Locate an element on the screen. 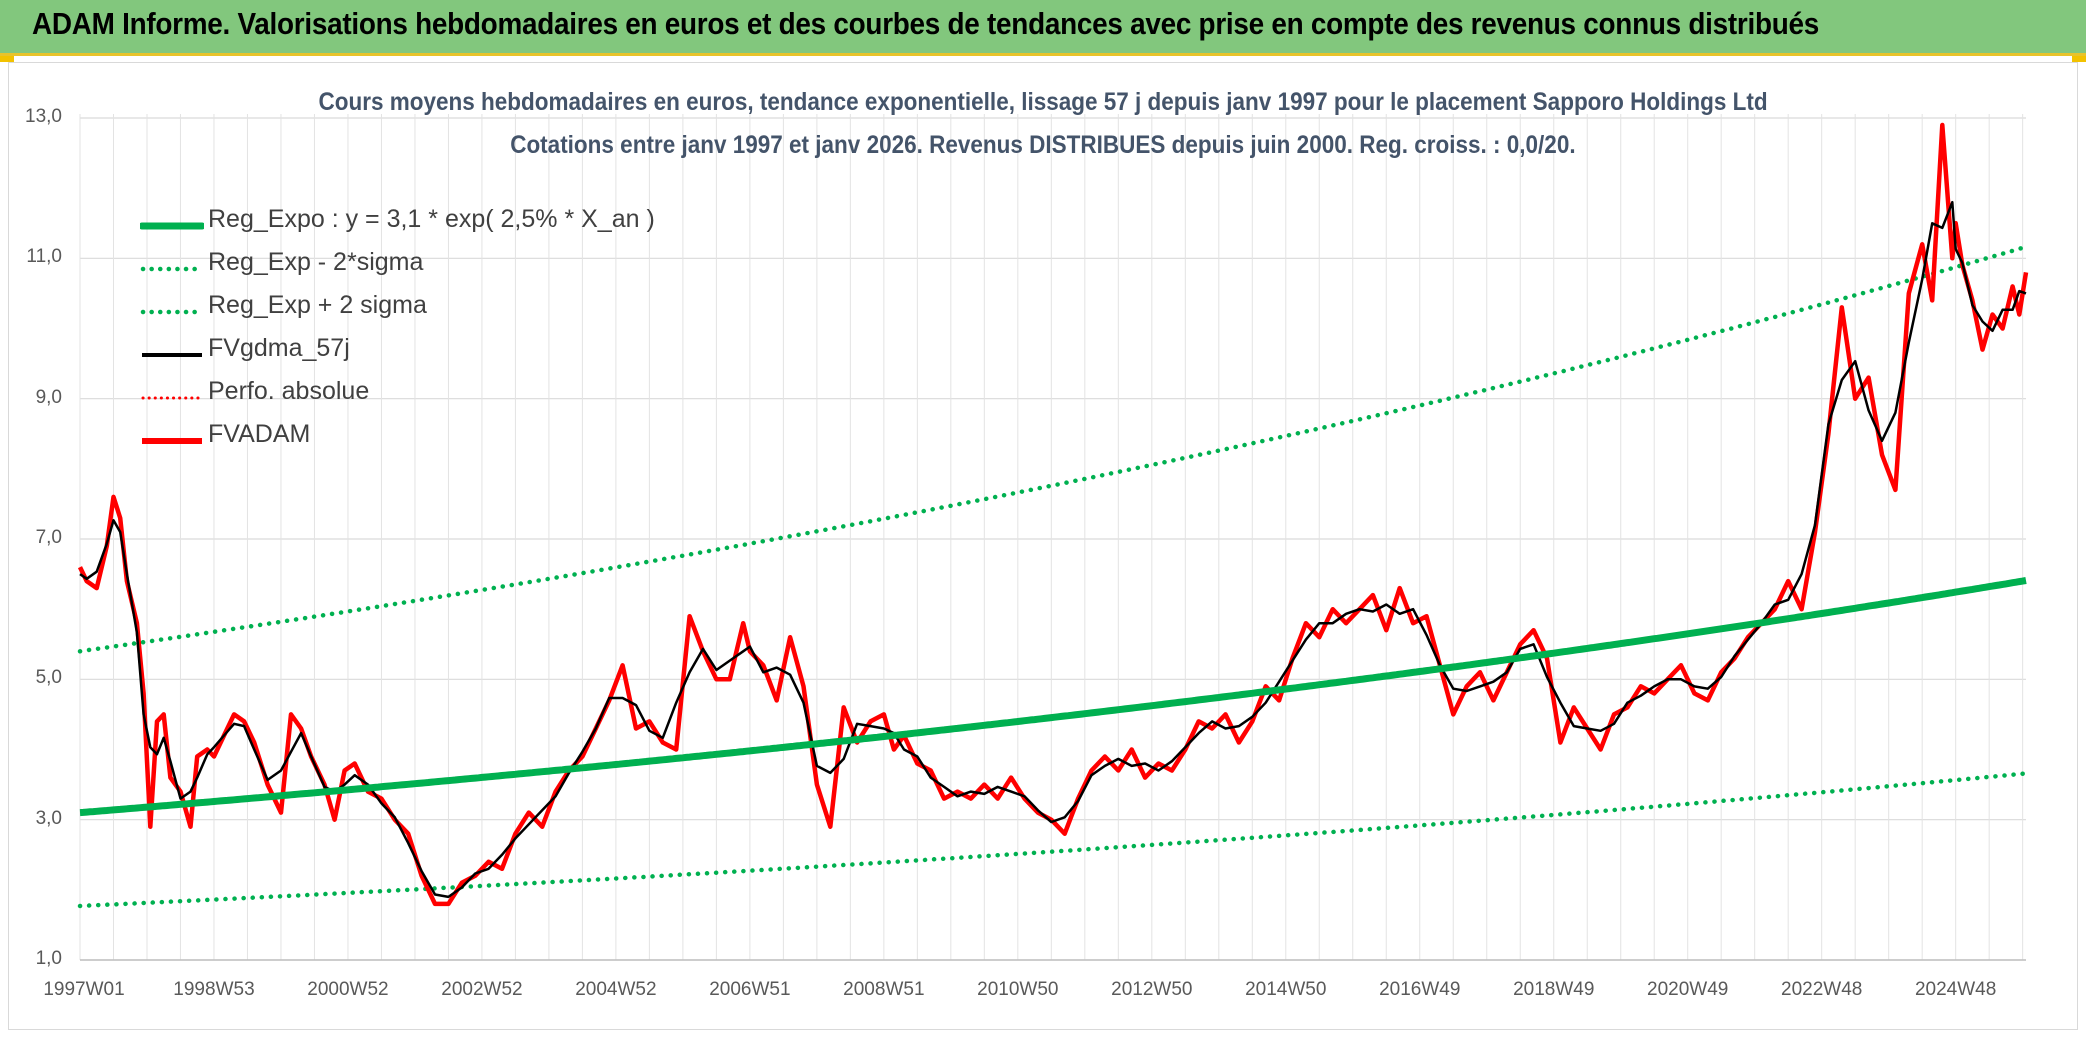 This screenshot has height=1037, width=2086. x-tick-label: 2002W52 is located at coordinates (482, 989).